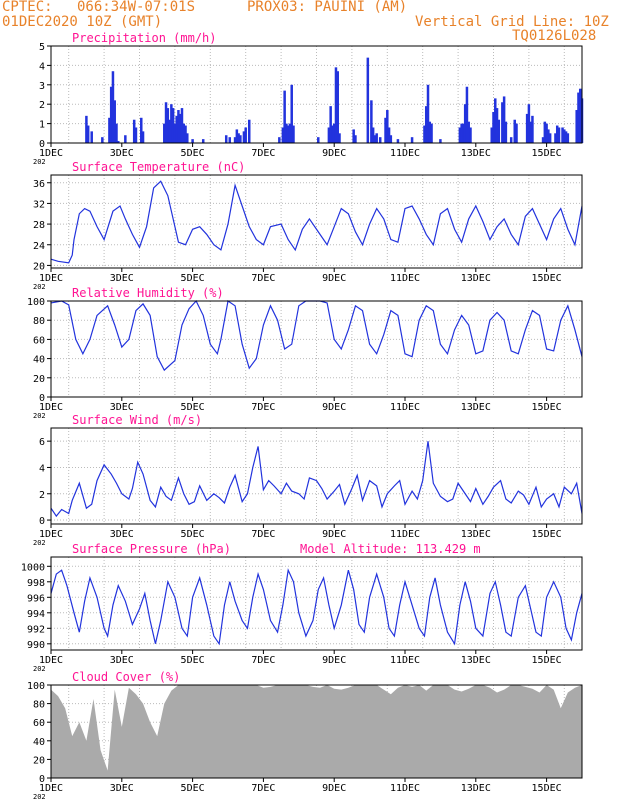 Image resolution: width=618 pixels, height=800 pixels. What do you see at coordinates (36, 645) in the screenshot?
I see `y-tick-label: 990` at bounding box center [36, 645].